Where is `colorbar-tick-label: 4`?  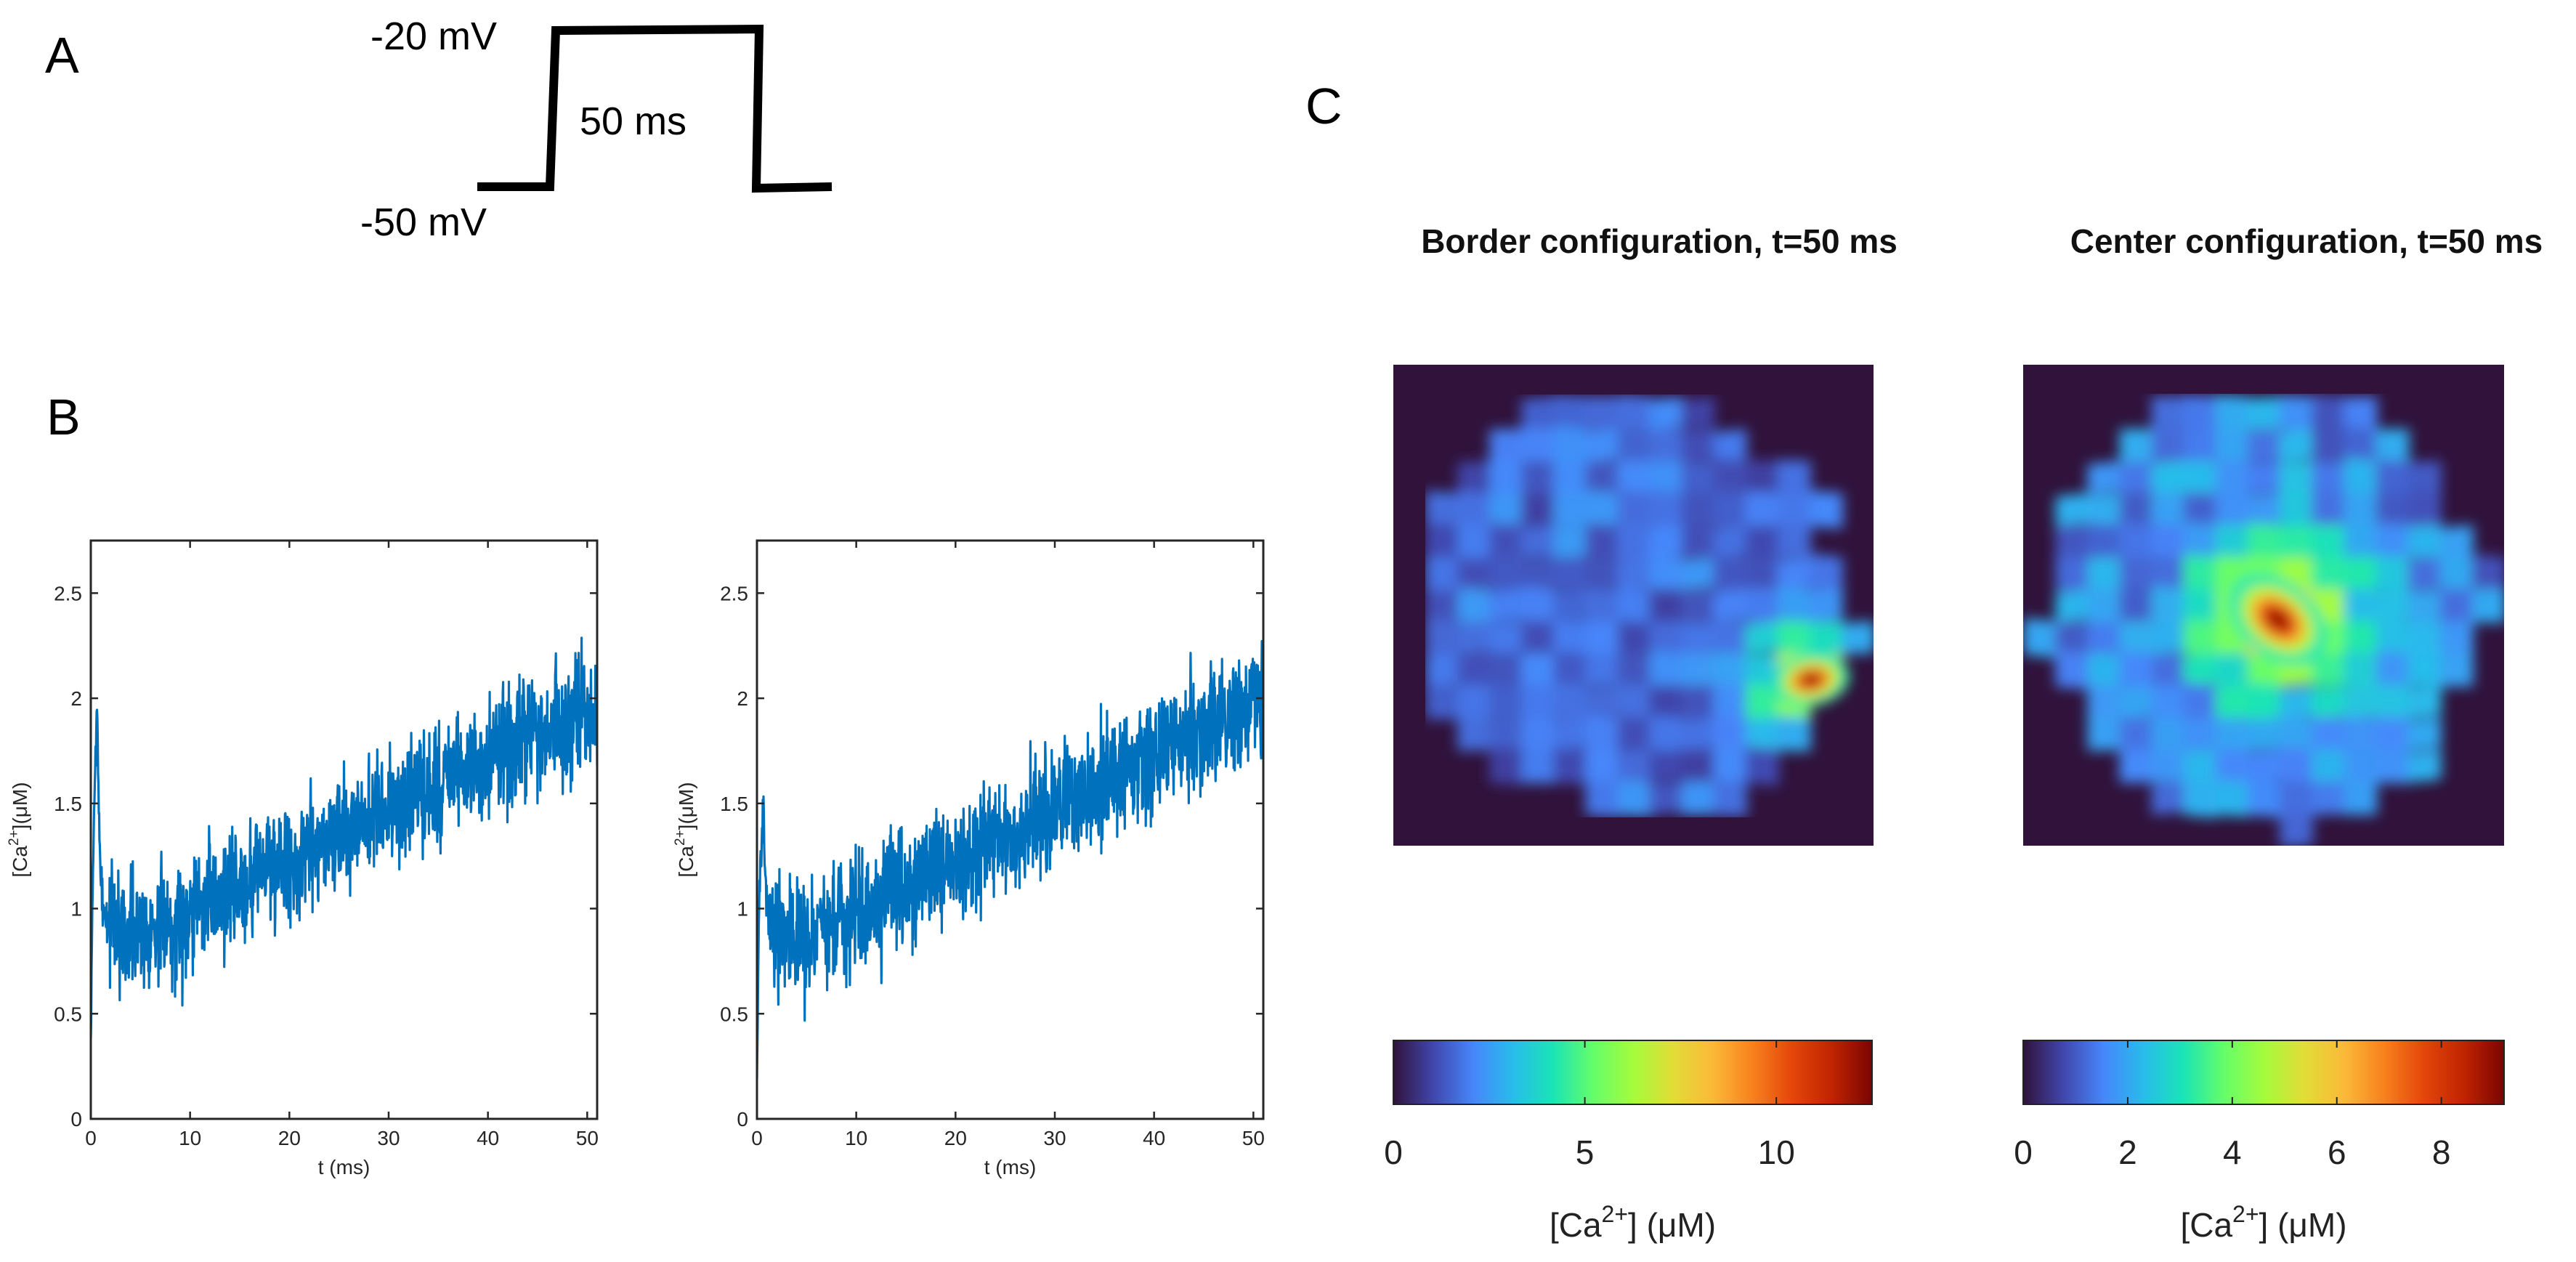 colorbar-tick-label: 4 is located at coordinates (2232, 1152).